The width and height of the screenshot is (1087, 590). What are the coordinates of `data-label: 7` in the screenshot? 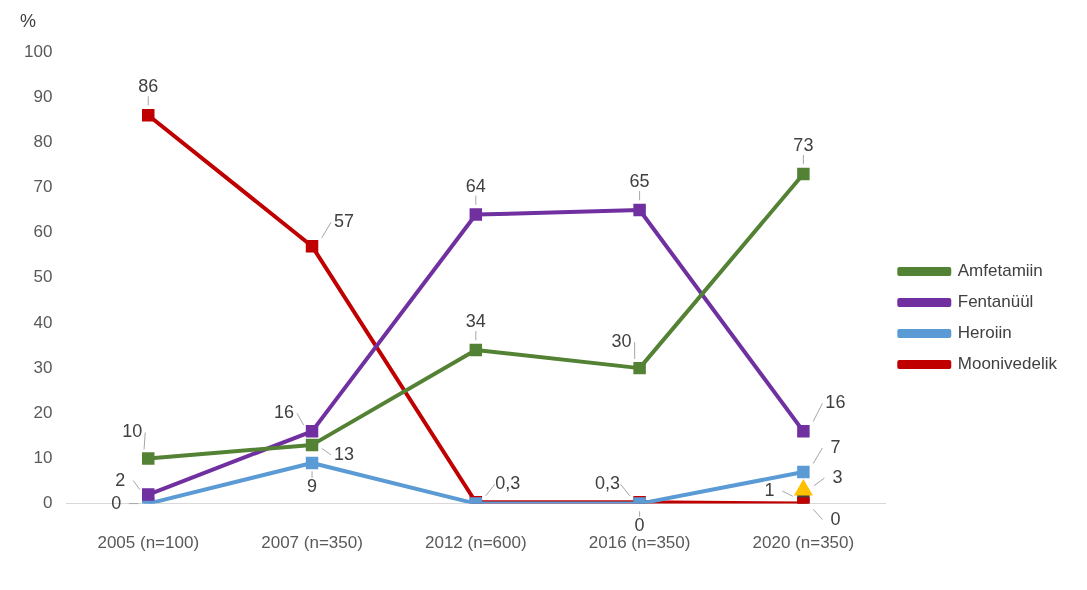 It's located at (835, 446).